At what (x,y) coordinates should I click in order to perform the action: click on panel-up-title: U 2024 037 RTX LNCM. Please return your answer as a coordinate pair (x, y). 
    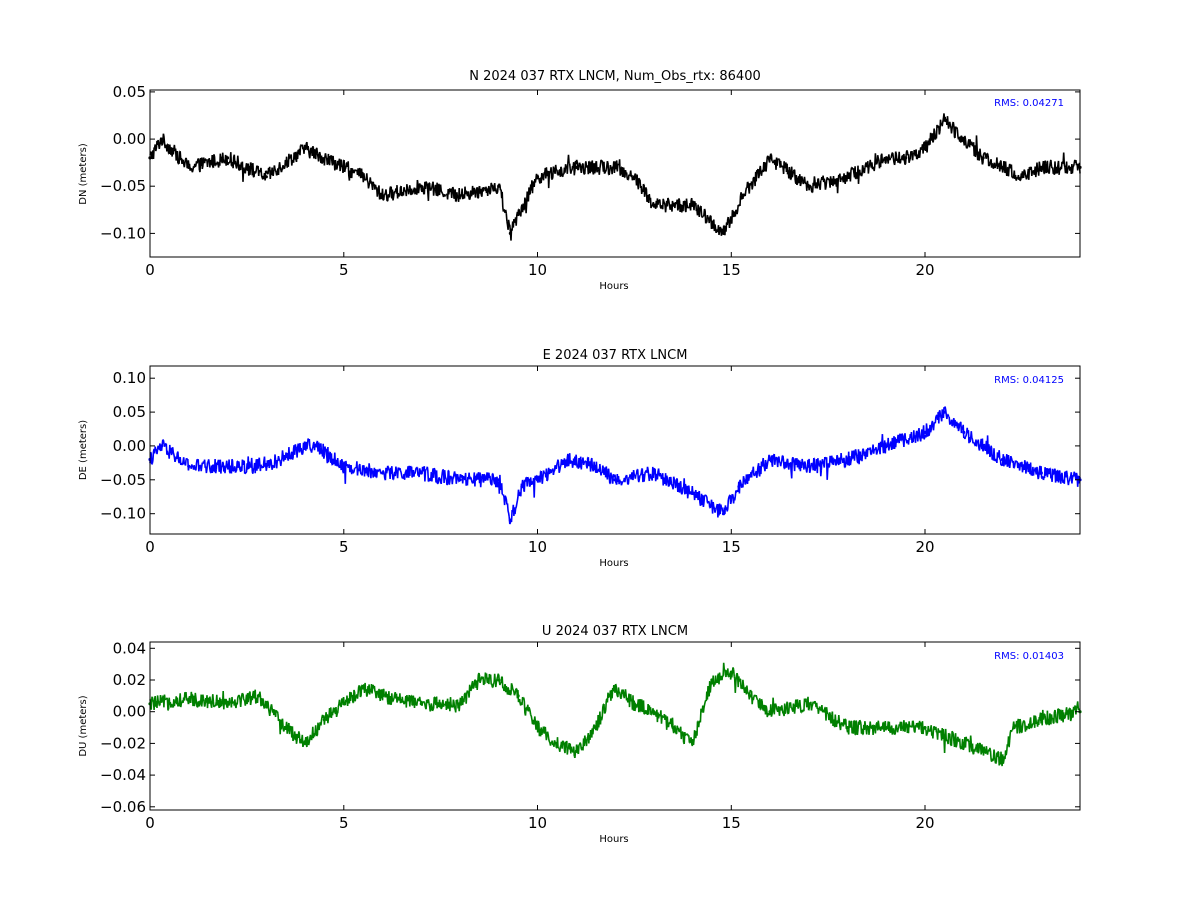
    Looking at the image, I should click on (615, 631).